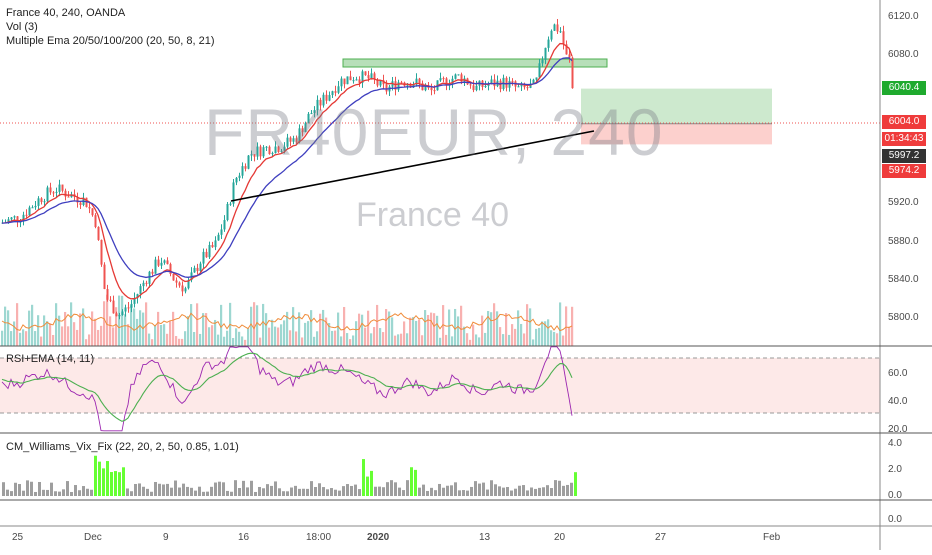 Image resolution: width=932 pixels, height=555 pixels. What do you see at coordinates (557, 101) in the screenshot?
I see `trade-zones` at bounding box center [557, 101].